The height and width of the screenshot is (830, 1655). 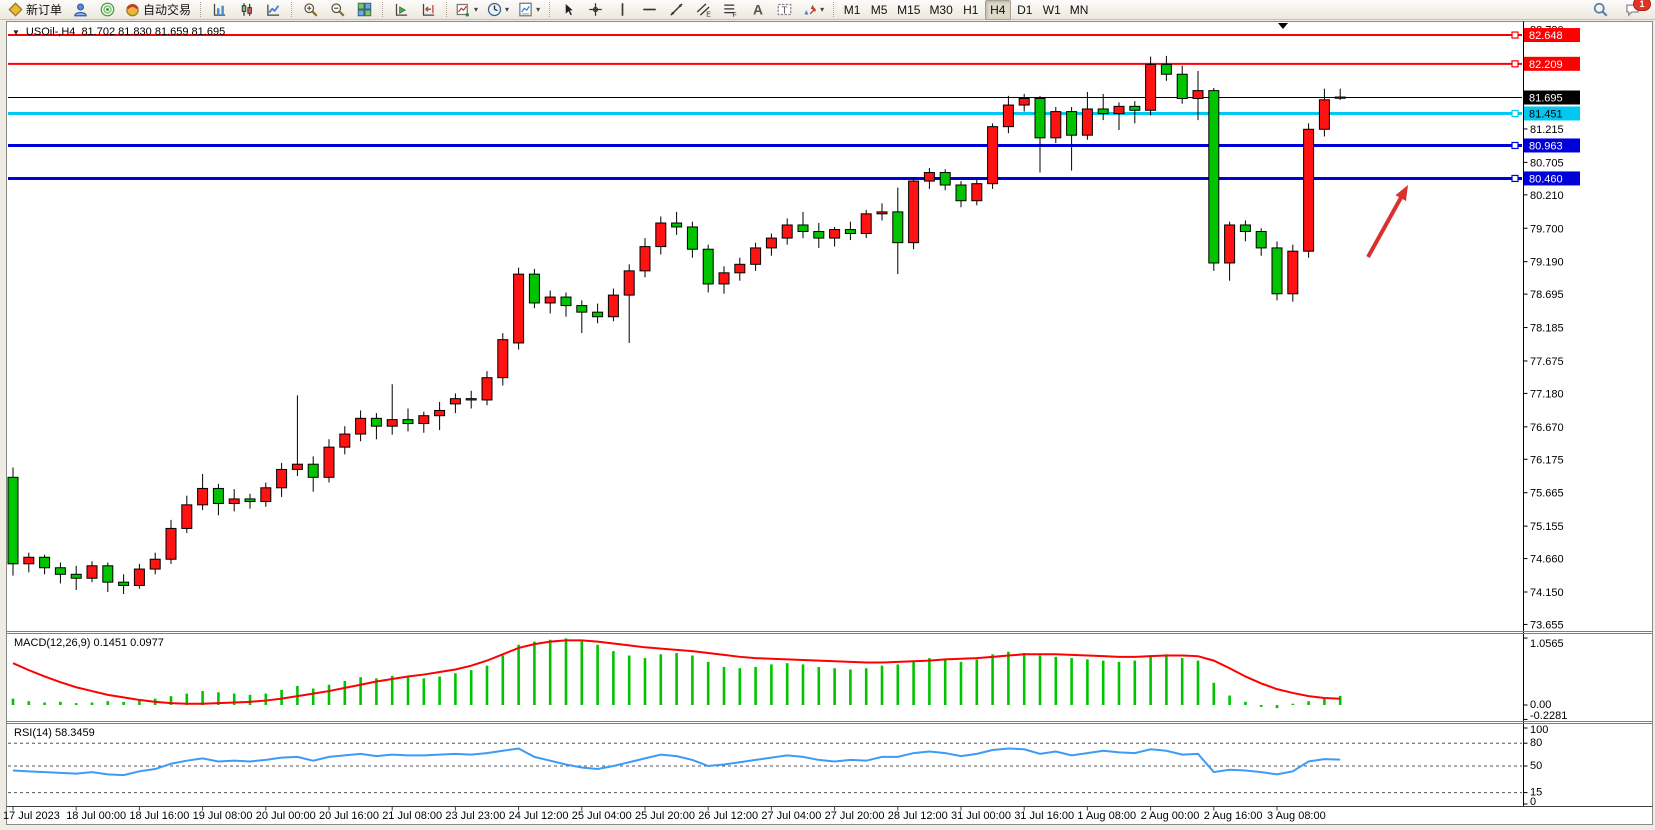 I want to click on cursor-button, so click(x=568, y=10).